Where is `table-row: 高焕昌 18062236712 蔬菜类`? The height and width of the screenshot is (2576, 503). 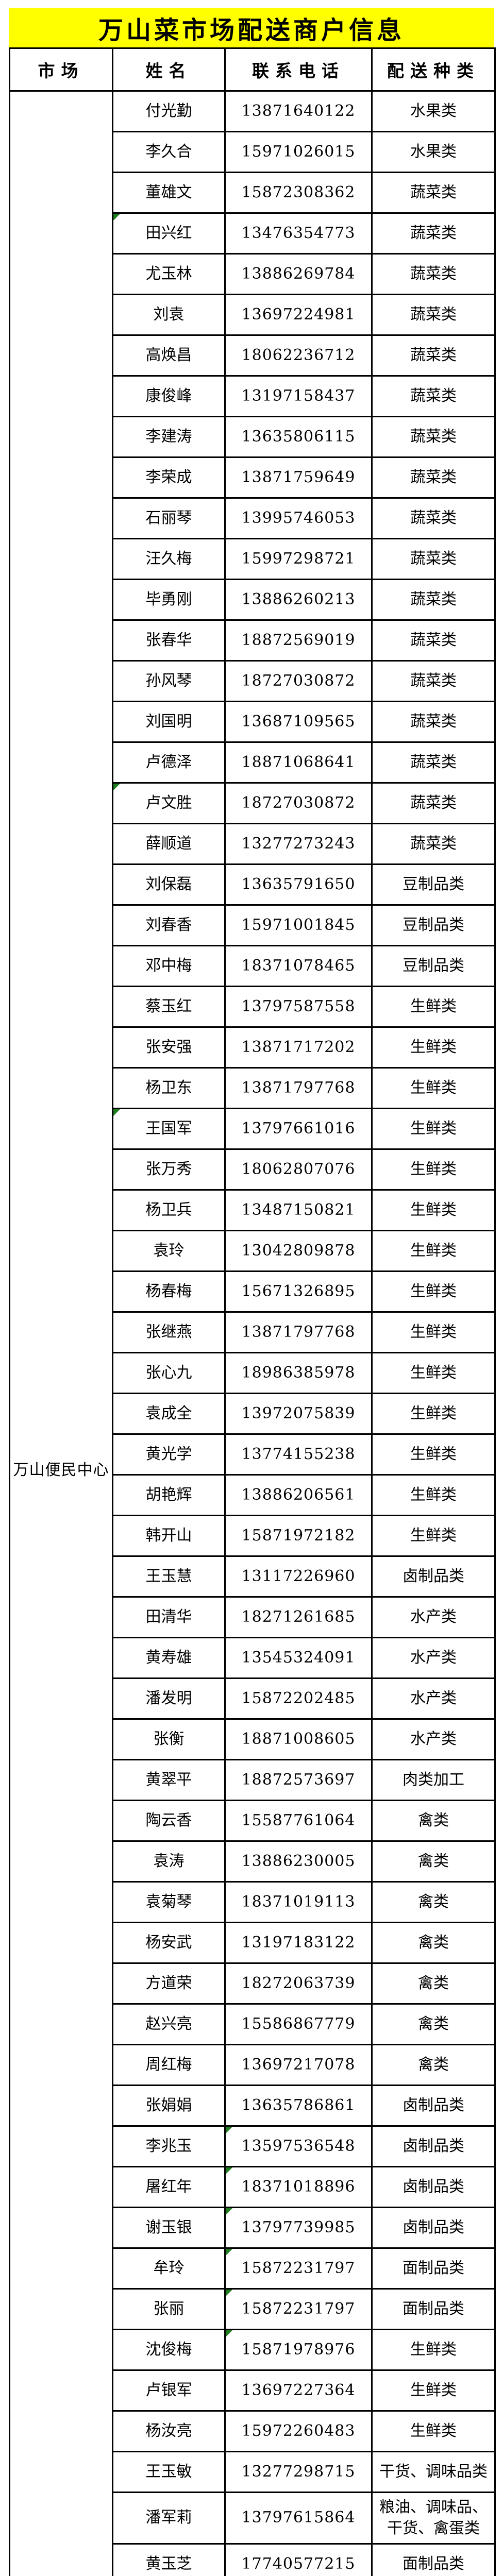
table-row: 高焕昌 18062236712 蔬菜类 is located at coordinates (253, 355).